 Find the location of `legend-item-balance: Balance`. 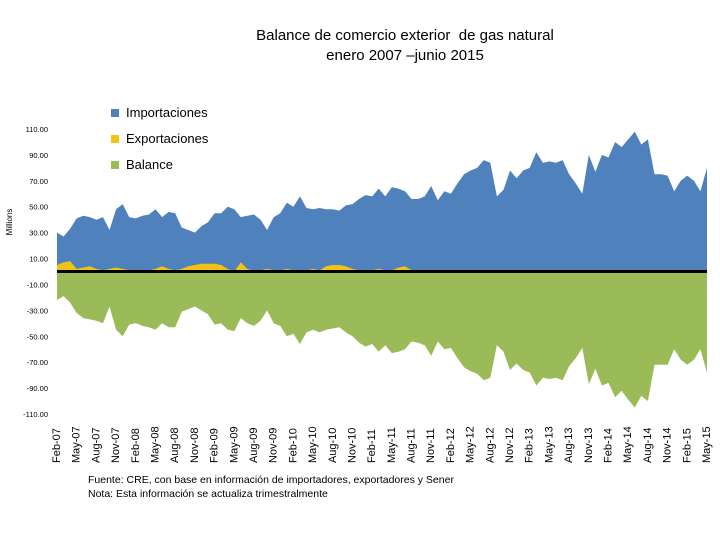

legend-item-balance: Balance is located at coordinates (142, 164).